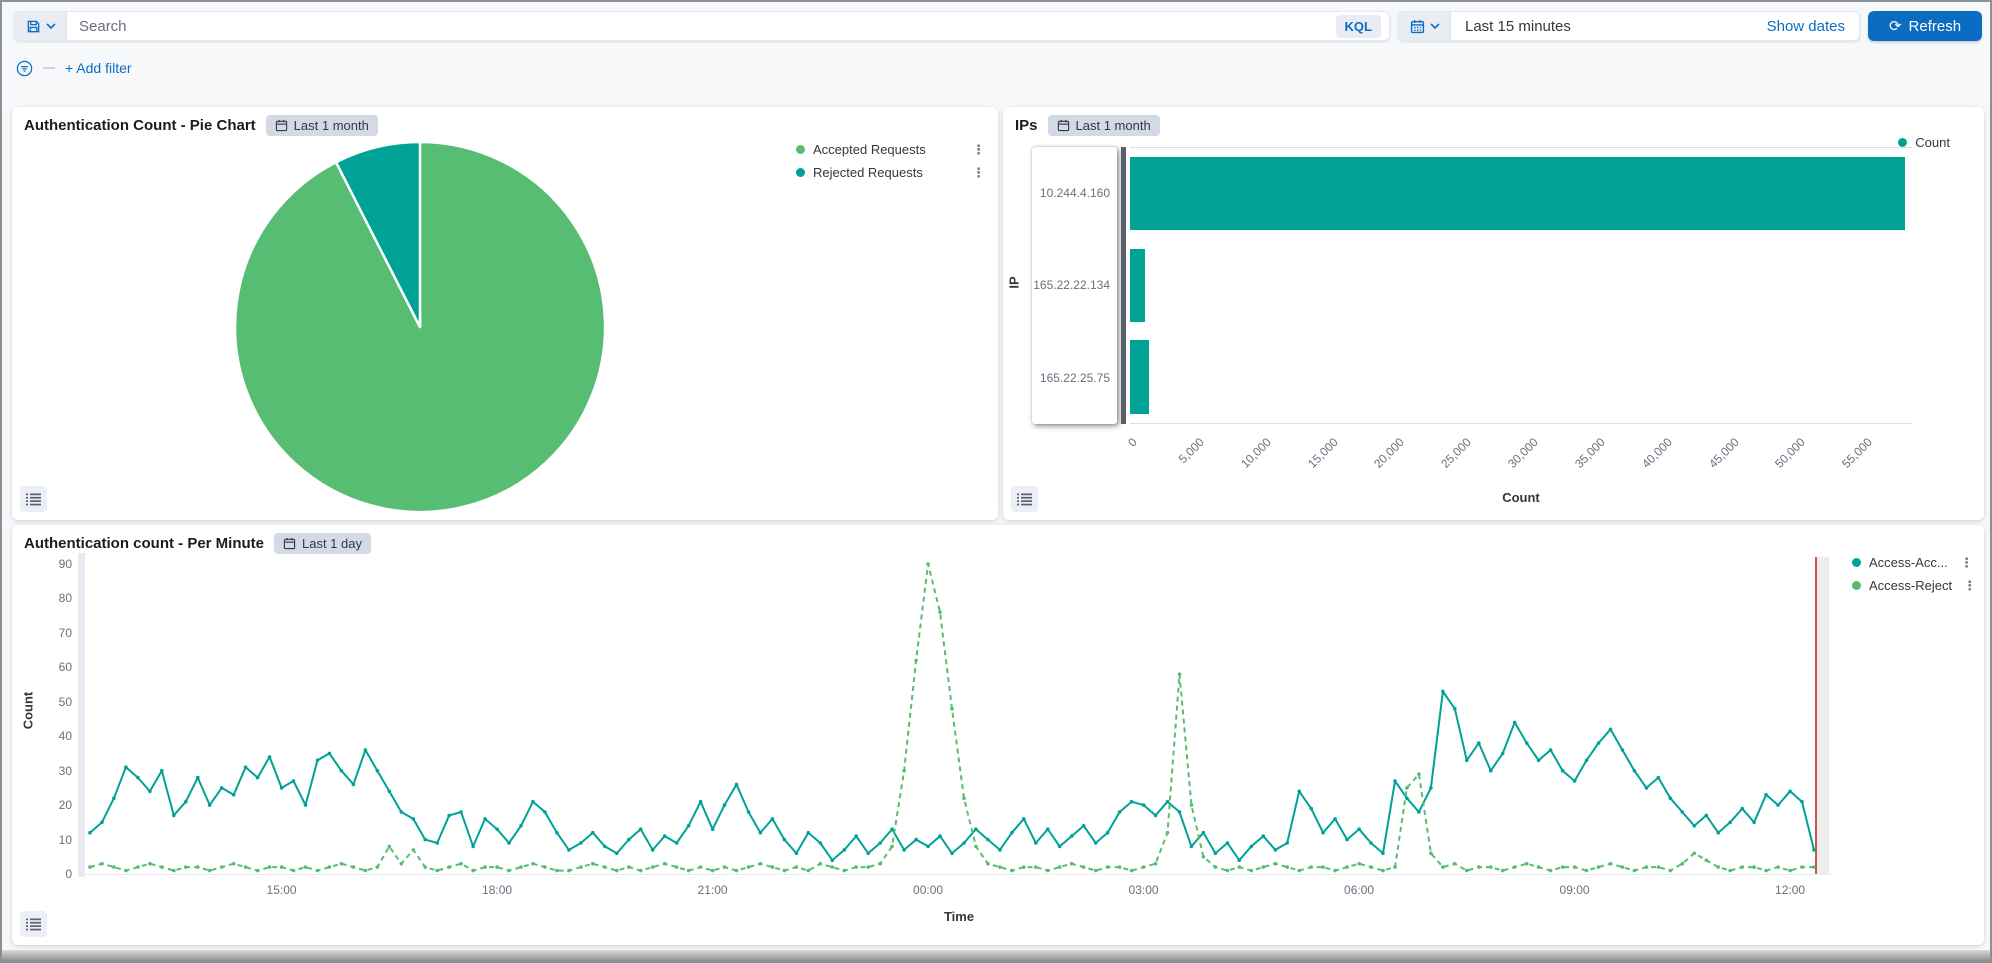 The width and height of the screenshot is (1992, 963). I want to click on panel-title: Authentication Count - Pie Chart, so click(140, 125).